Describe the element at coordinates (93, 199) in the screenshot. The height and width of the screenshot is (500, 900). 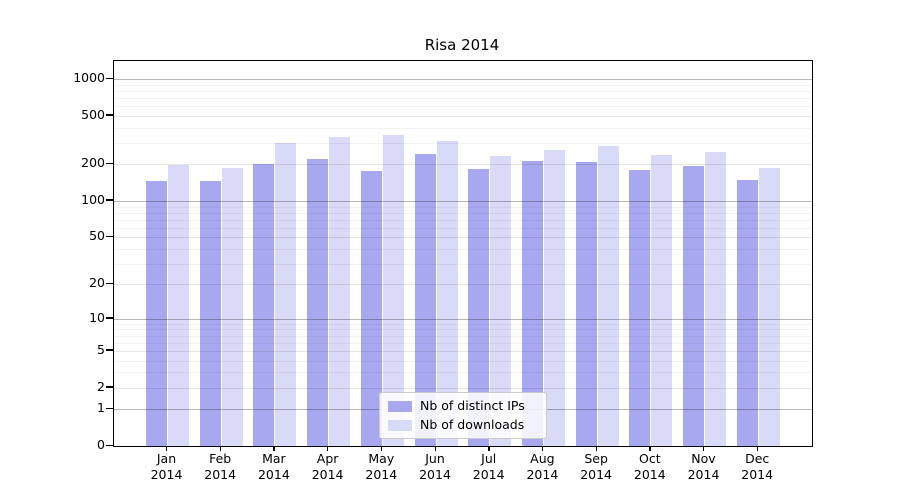
I see `y-tick-label-100: 100` at that location.